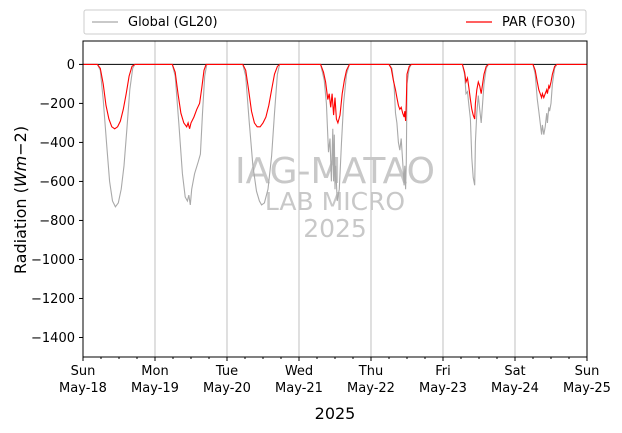 This screenshot has height=433, width=622. I want to click on y-axis-title: Radiation (Wm−2), so click(20, 200).